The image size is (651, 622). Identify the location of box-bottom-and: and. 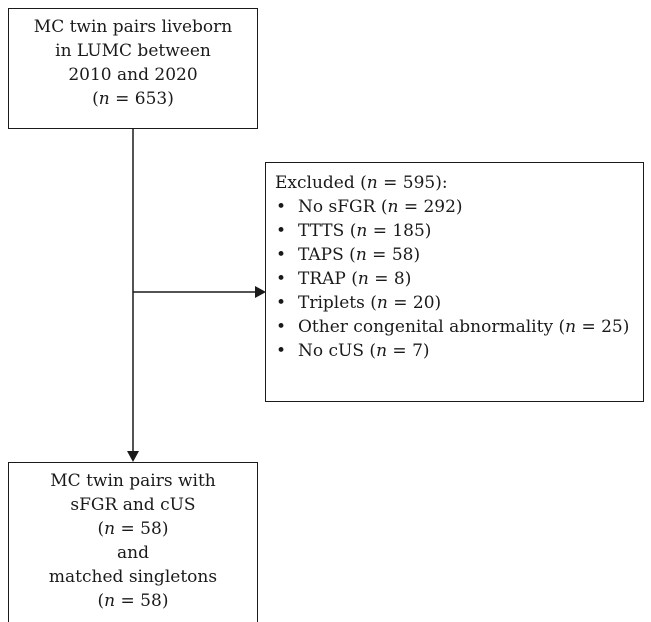
(133, 553).